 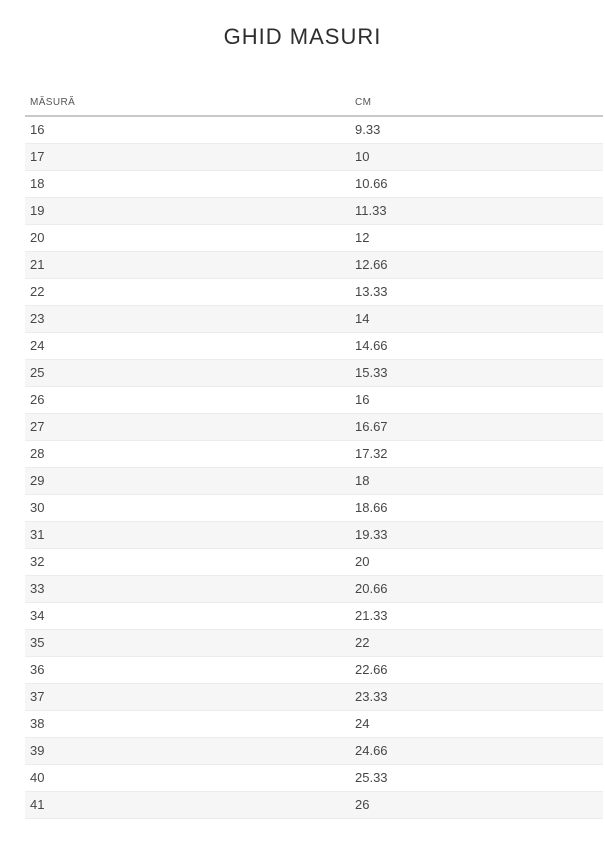 I want to click on table-row: 32 20, so click(x=314, y=562).